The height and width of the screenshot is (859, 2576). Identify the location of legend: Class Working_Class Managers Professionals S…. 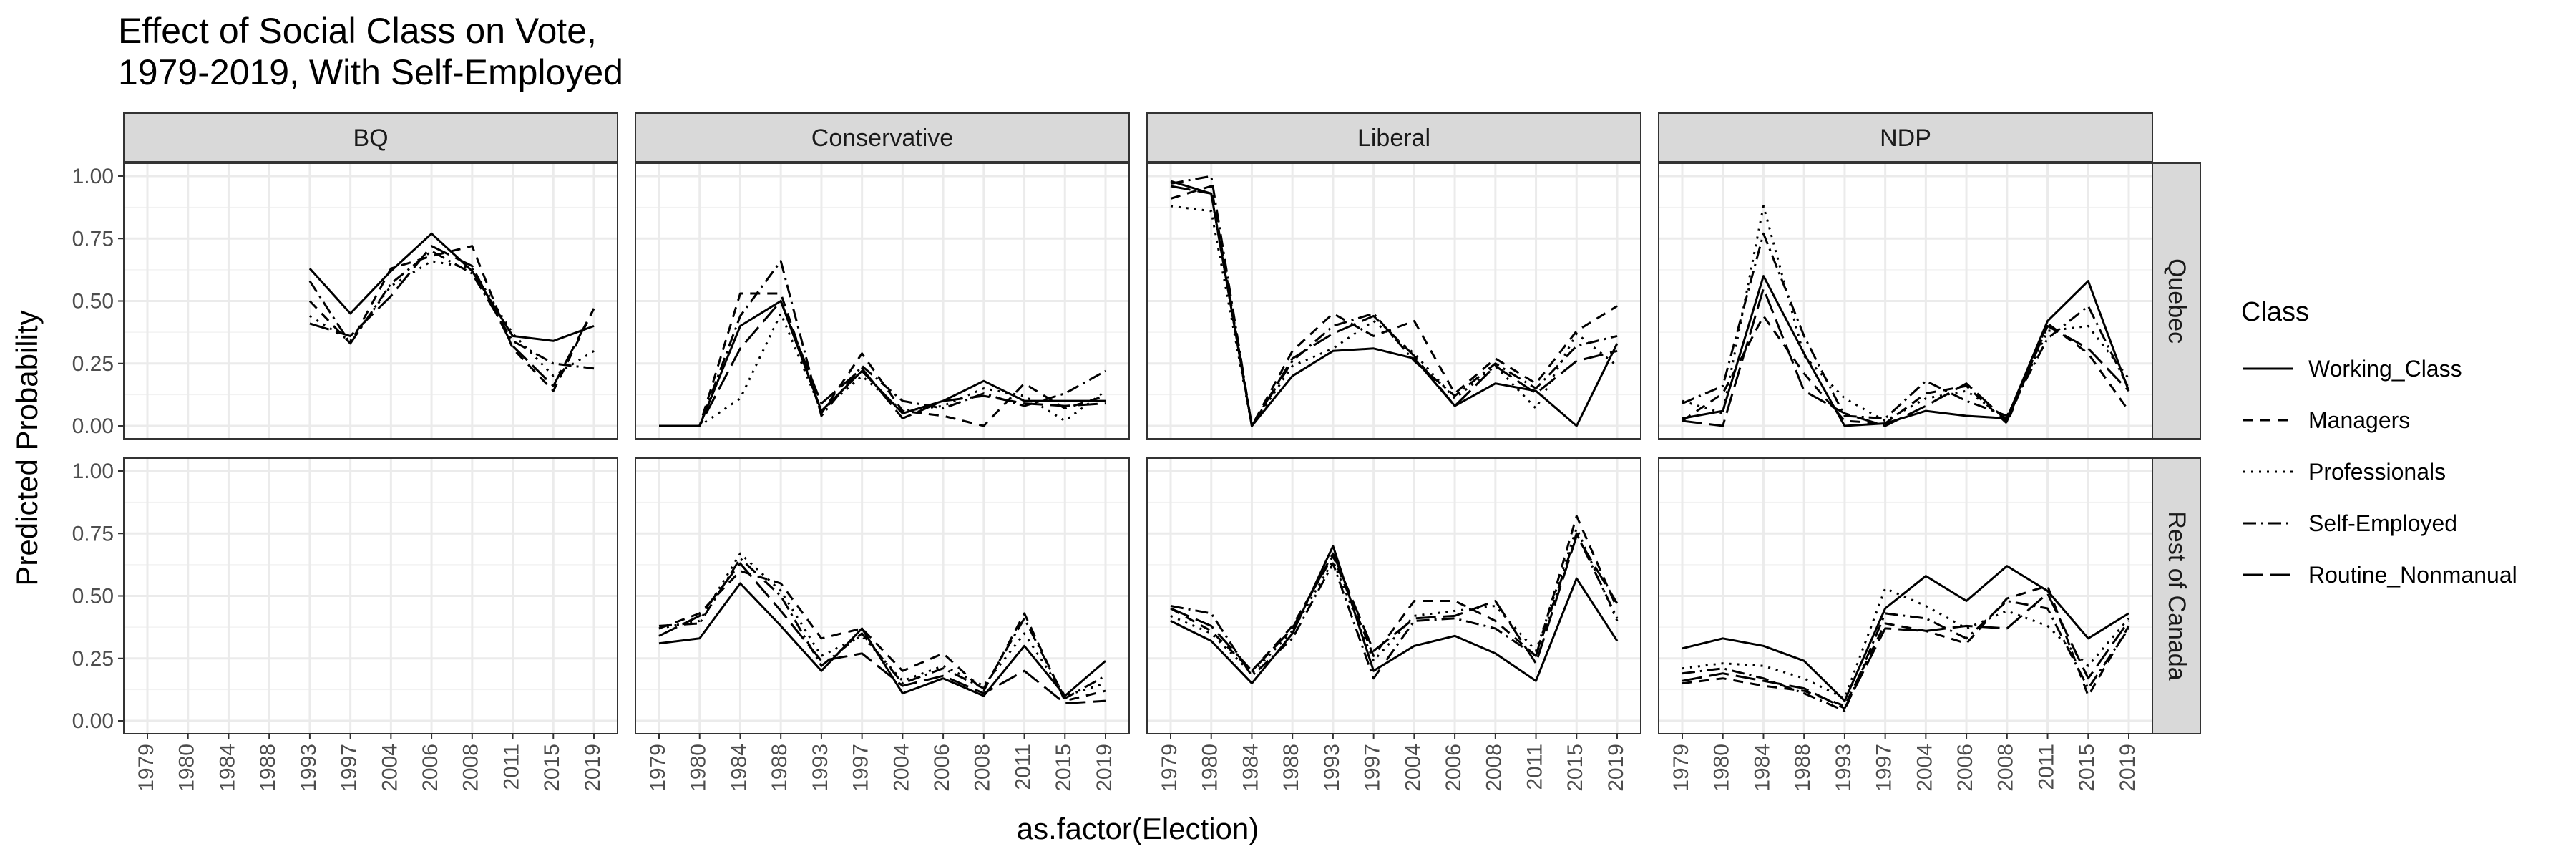
(2379, 442).